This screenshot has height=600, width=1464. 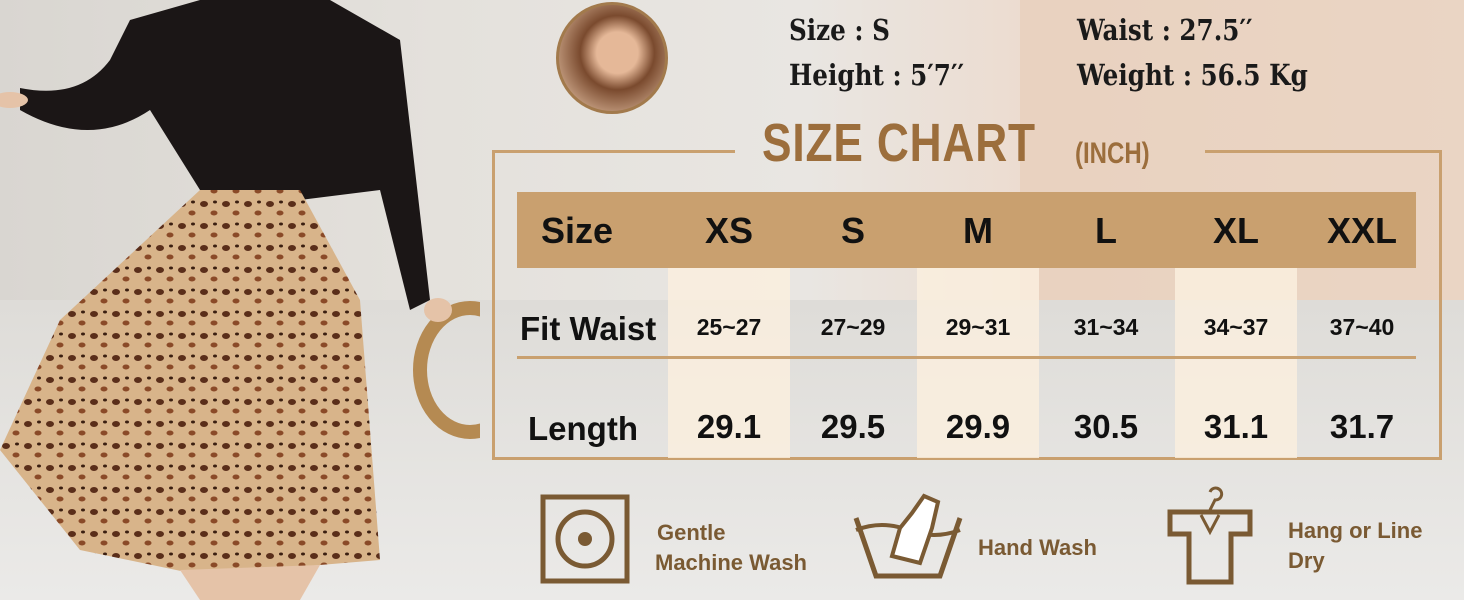 What do you see at coordinates (1361, 230) in the screenshot?
I see `size-header-xxl: XXL` at bounding box center [1361, 230].